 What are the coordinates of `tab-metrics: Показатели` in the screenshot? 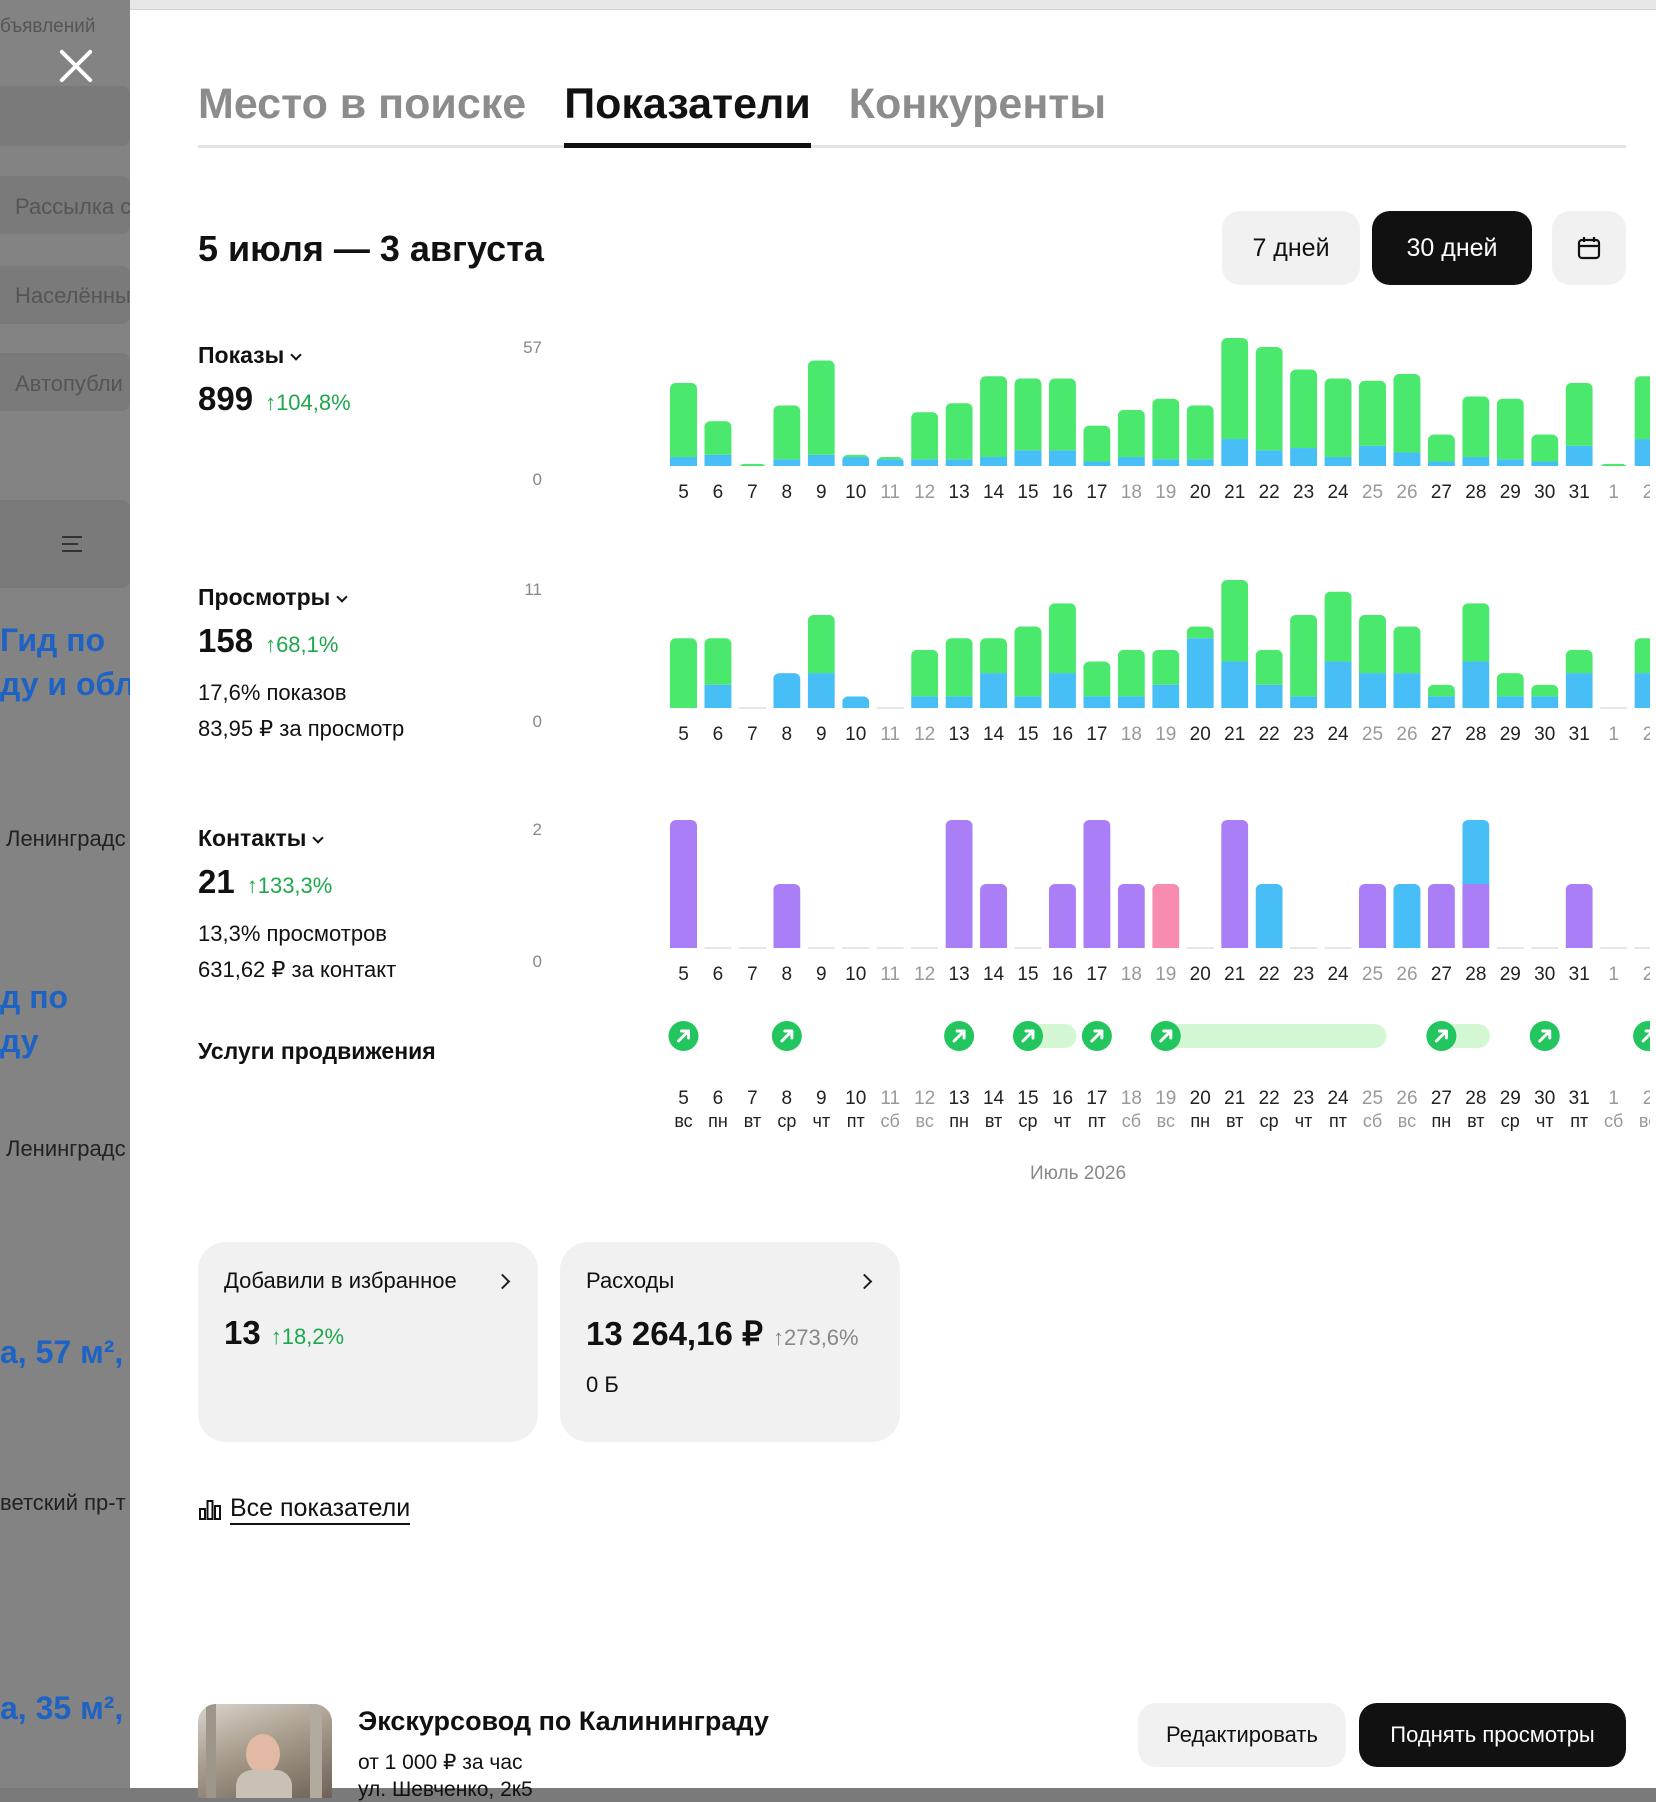 It's located at (687, 110).